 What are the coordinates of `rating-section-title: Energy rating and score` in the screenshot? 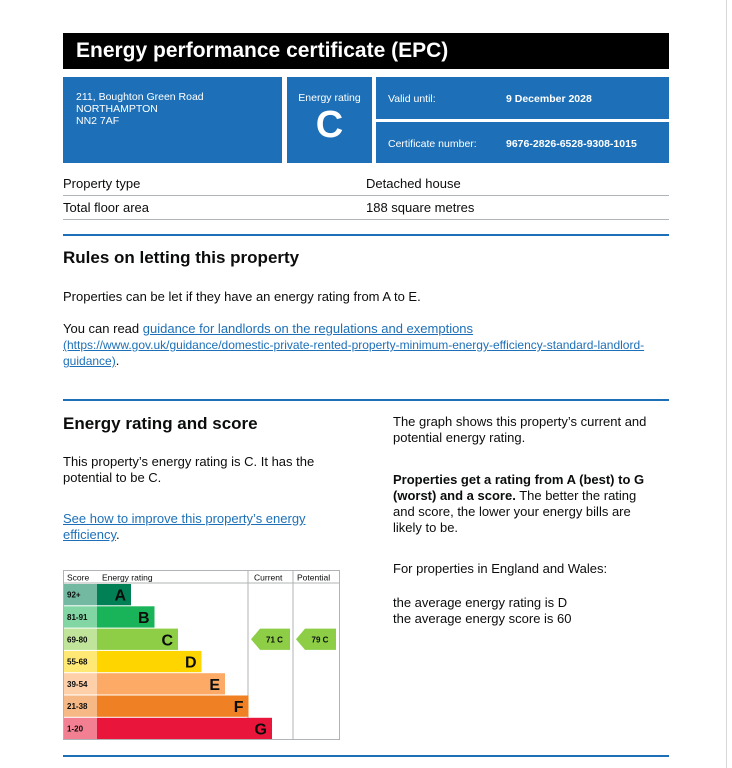 It's located at (160, 423).